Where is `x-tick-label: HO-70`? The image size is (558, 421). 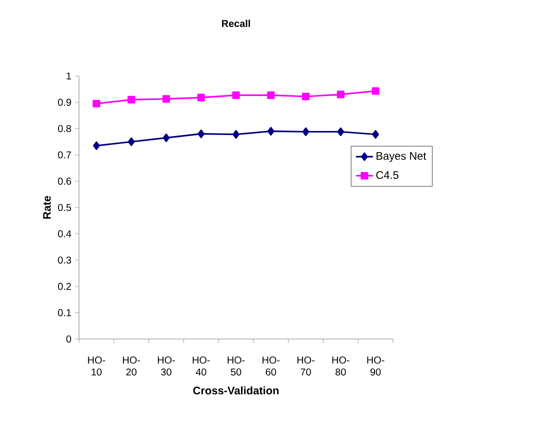
x-tick-label: HO-70 is located at coordinates (305, 366).